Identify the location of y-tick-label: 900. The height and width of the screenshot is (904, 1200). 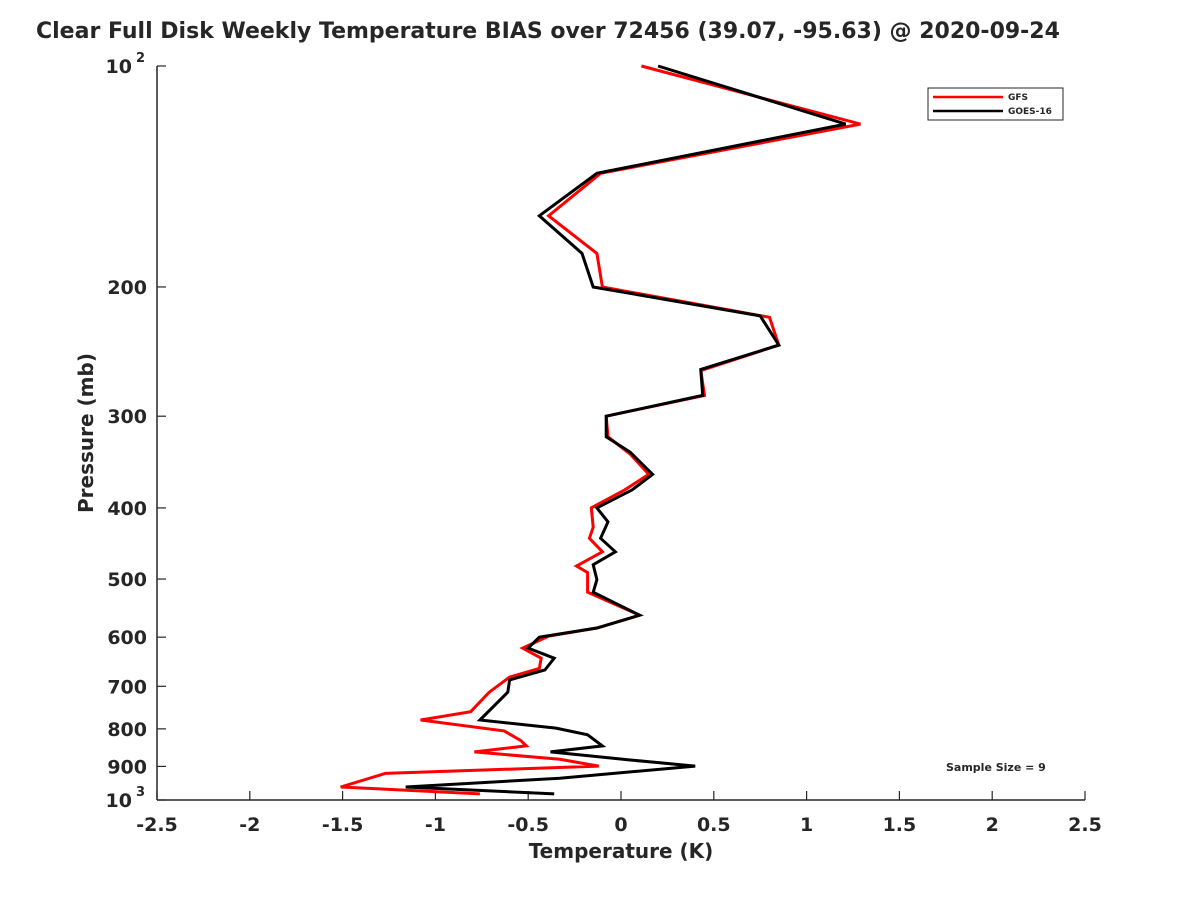
(127, 767).